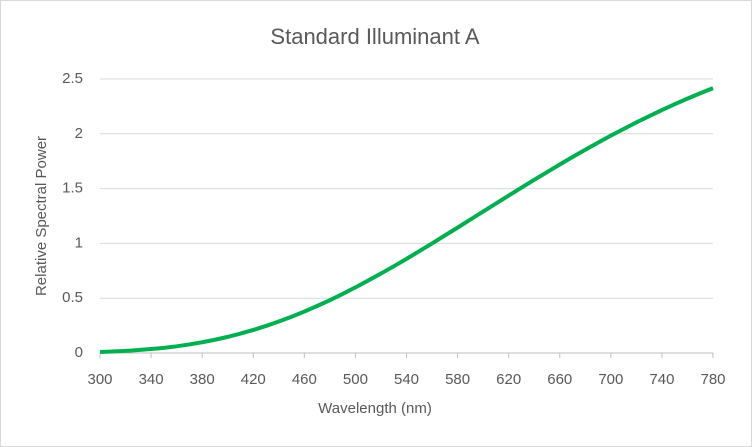 Image resolution: width=752 pixels, height=447 pixels. I want to click on y-tick-label: 0, so click(79, 352).